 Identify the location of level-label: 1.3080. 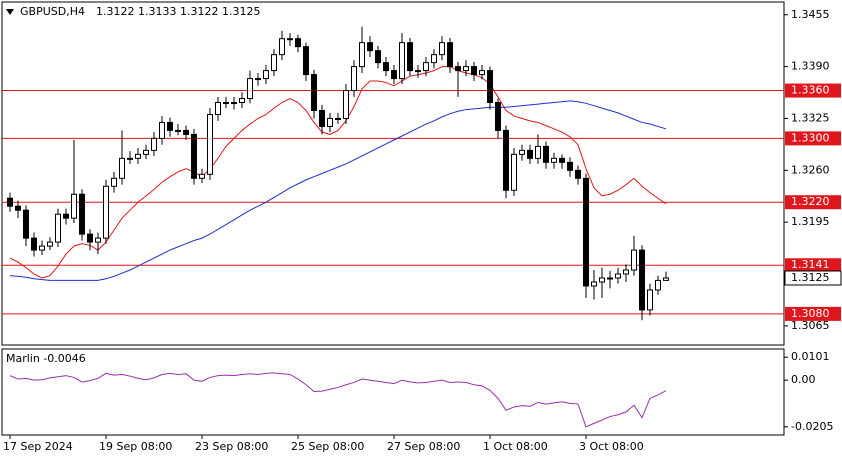
(810, 313).